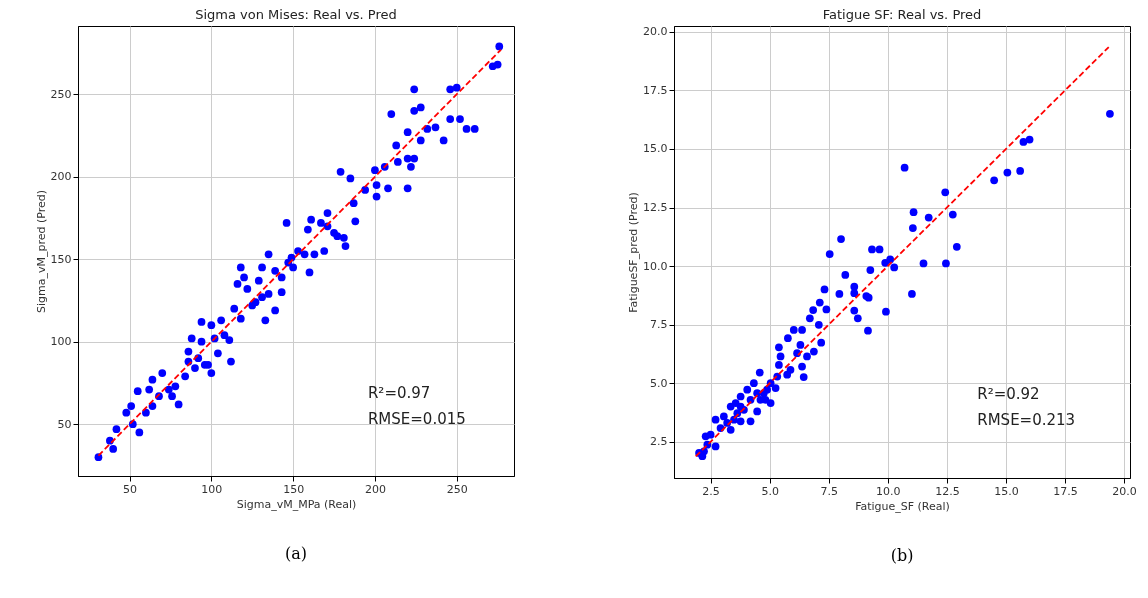 The height and width of the screenshot is (598, 1148). I want to click on x-axis-title: Fatigue_SF (Real), so click(902, 506).